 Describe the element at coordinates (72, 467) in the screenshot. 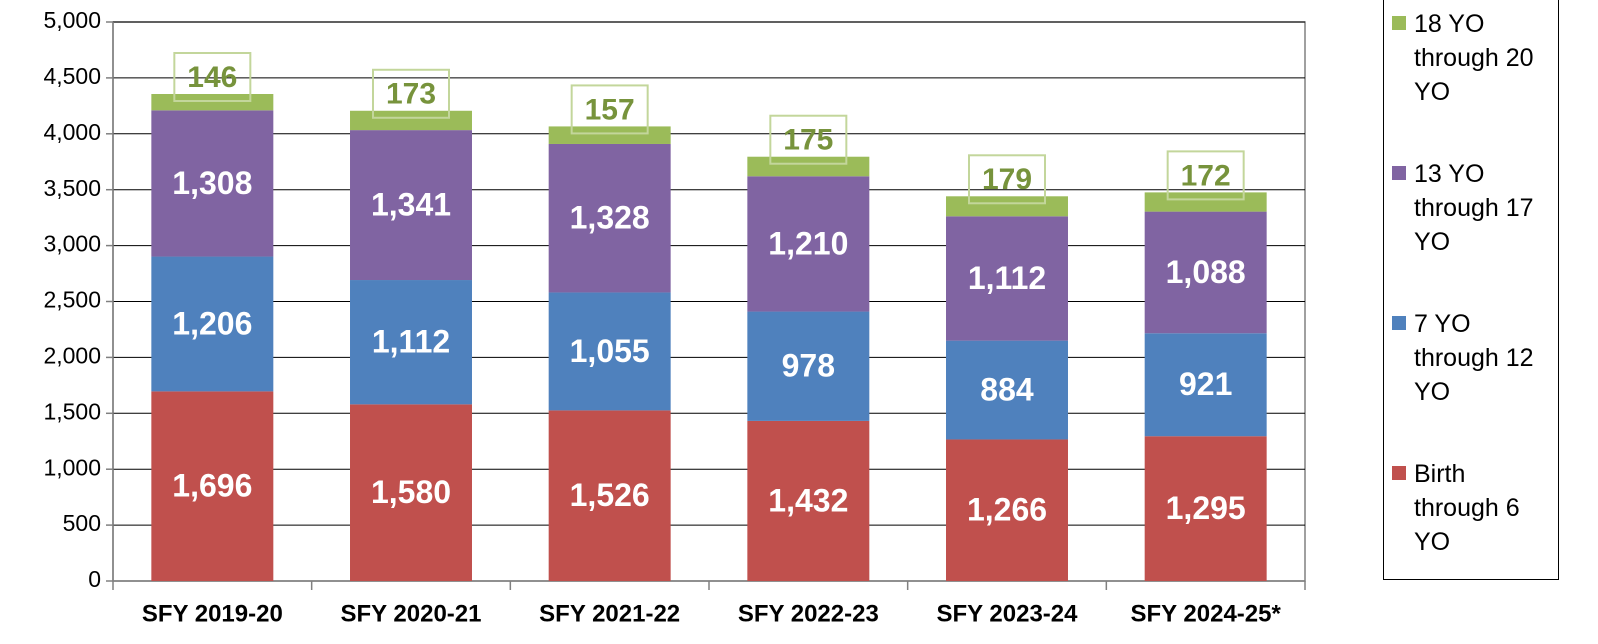

I see `y-tick-label: 1,000` at that location.